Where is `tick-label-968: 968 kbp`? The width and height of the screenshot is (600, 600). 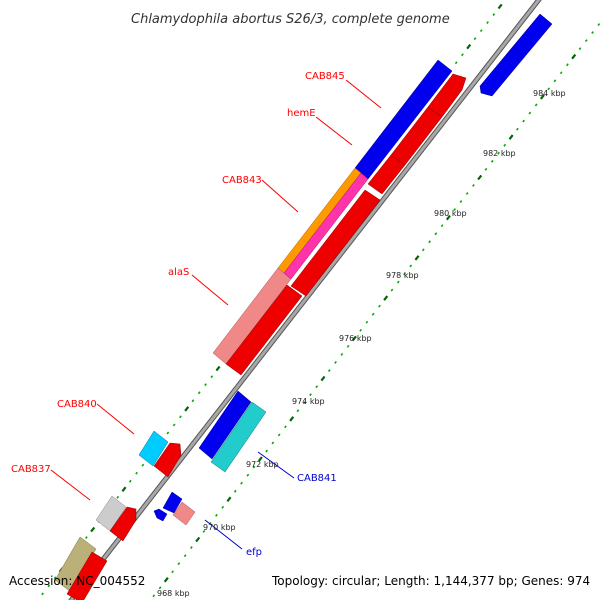
tick-label-968: 968 kbp is located at coordinates (173, 593).